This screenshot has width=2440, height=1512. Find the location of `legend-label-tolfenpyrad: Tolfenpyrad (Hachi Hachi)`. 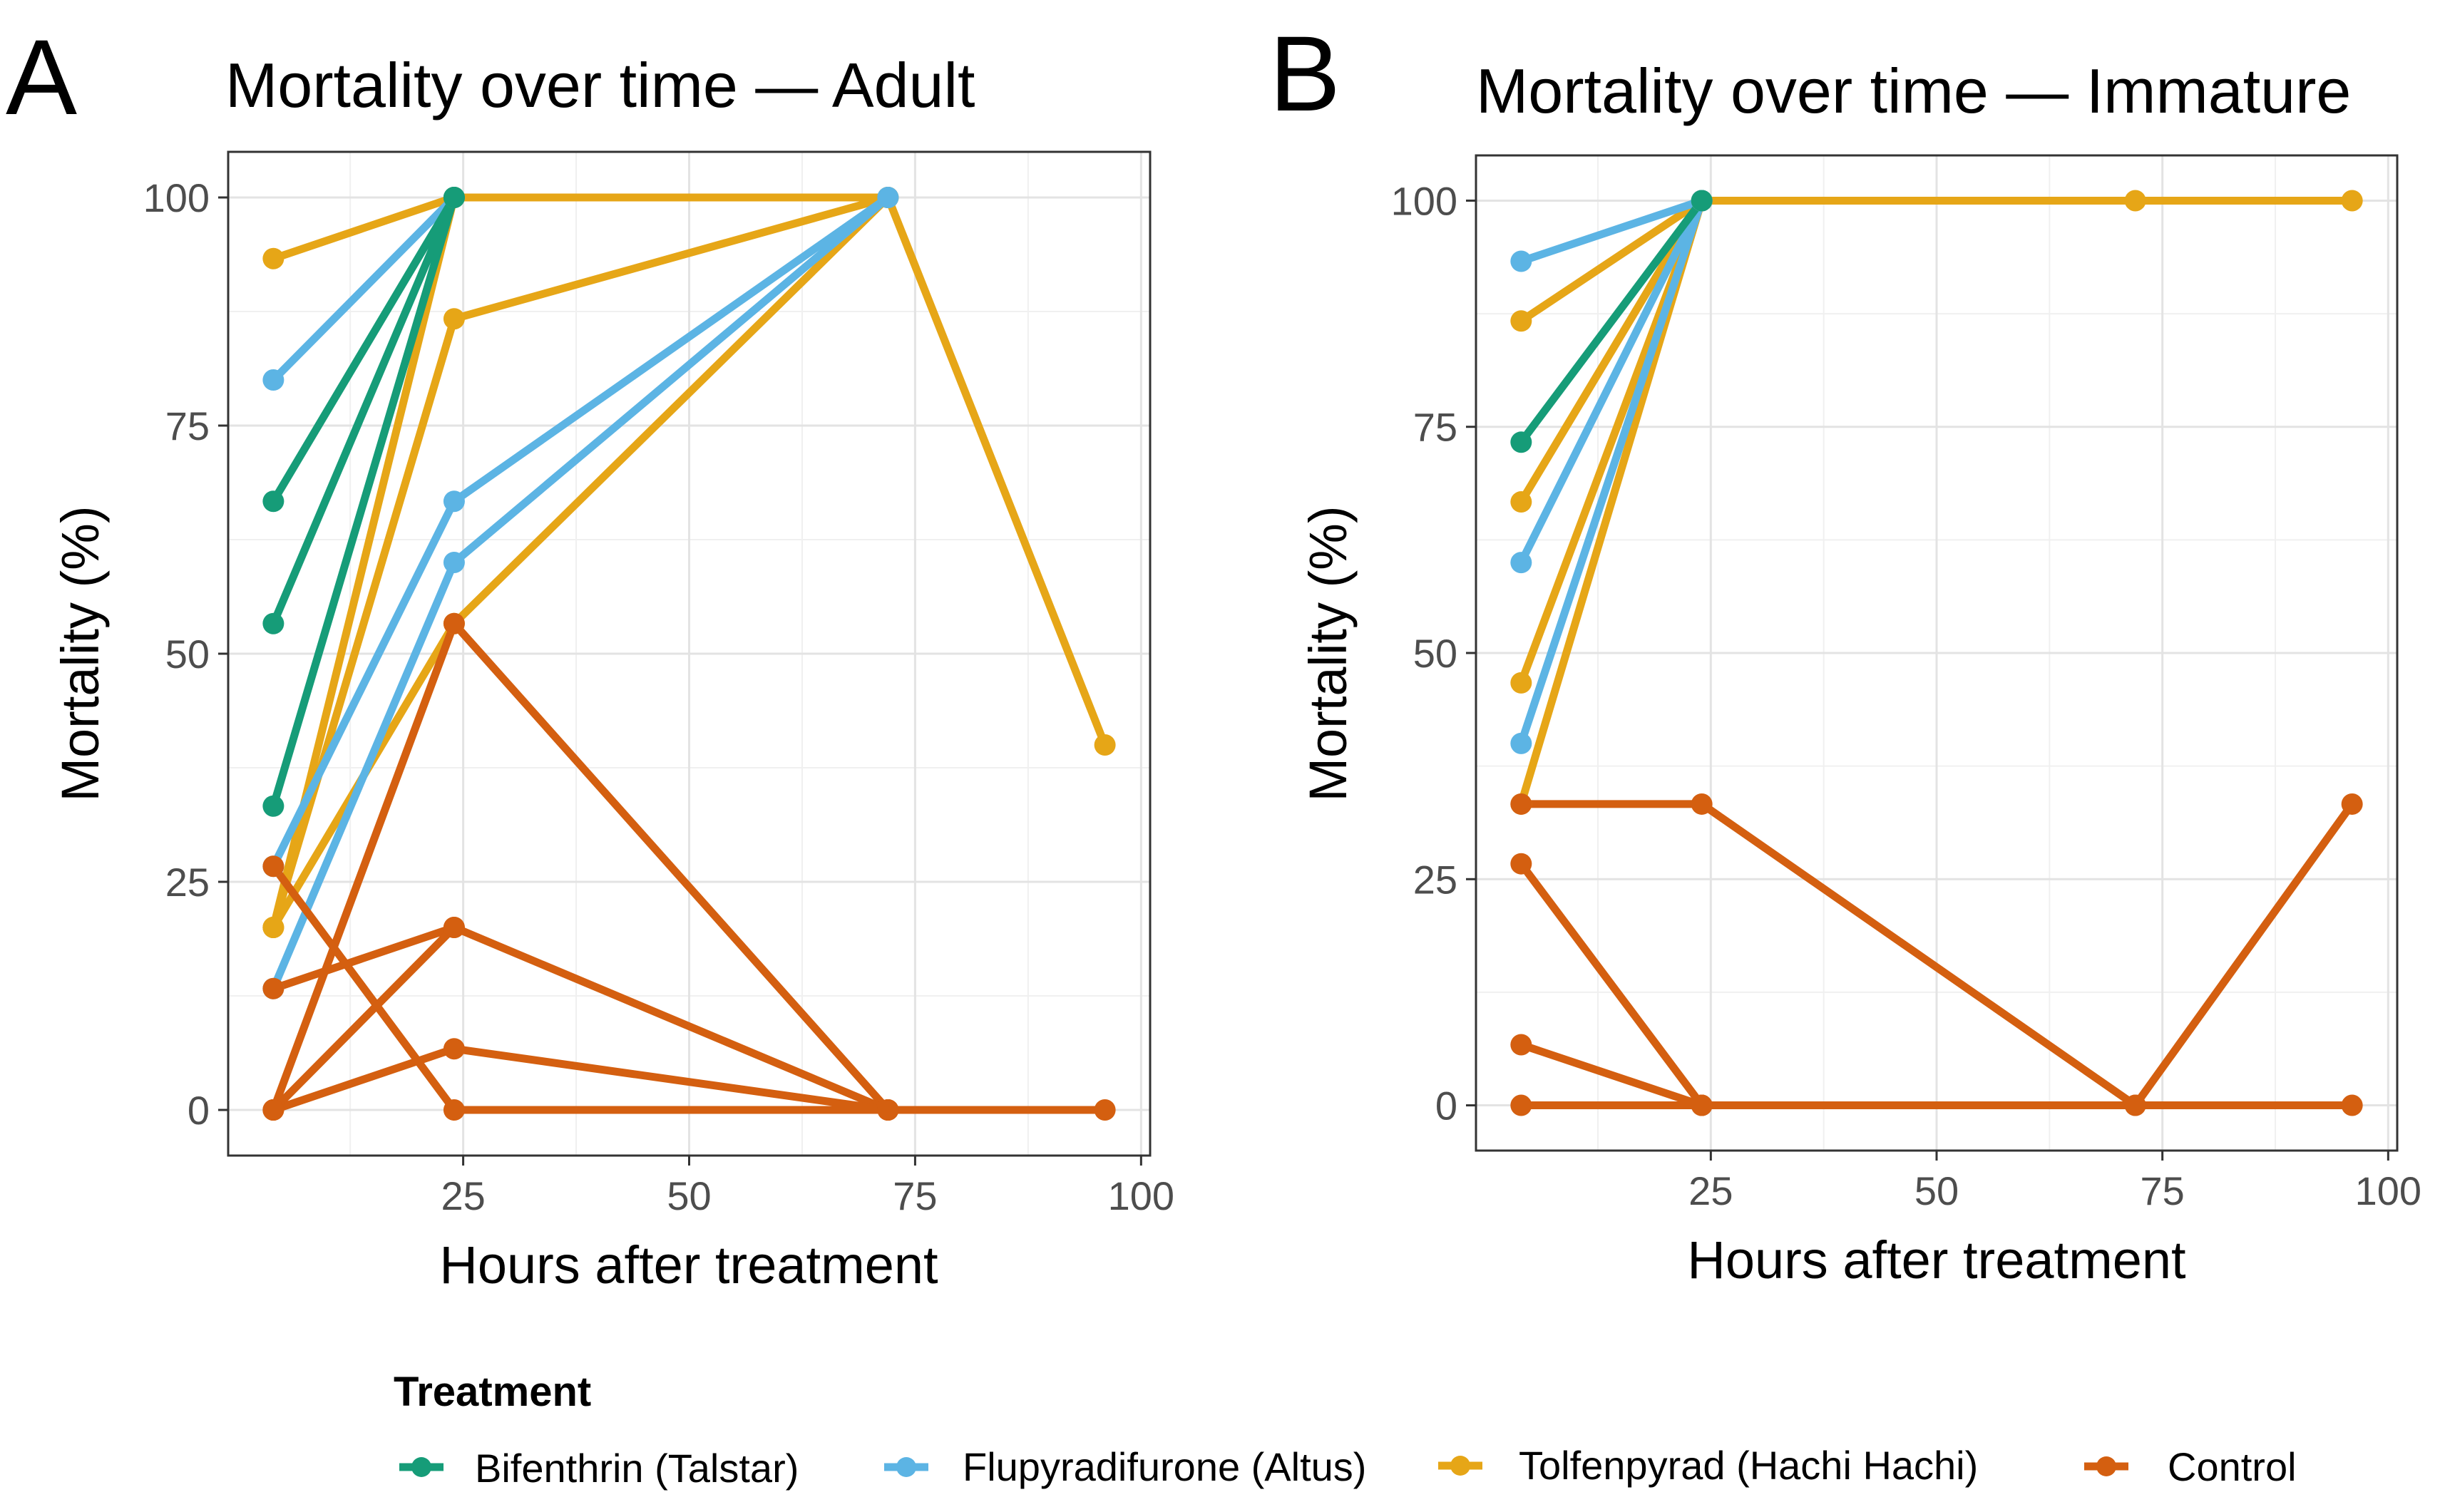

legend-label-tolfenpyrad: Tolfenpyrad (Hachi Hachi) is located at coordinates (1749, 1465).